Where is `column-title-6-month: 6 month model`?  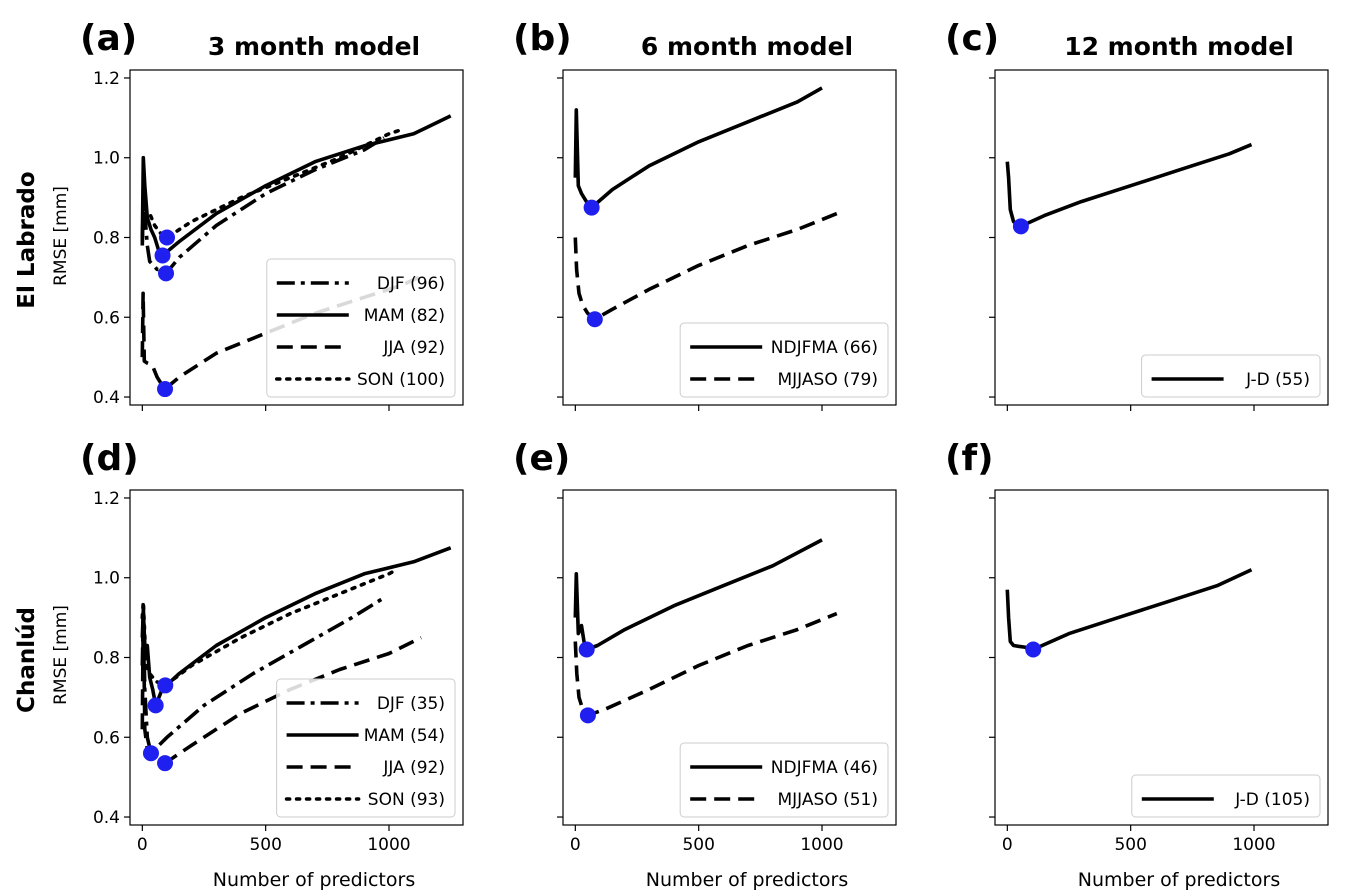
column-title-6-month: 6 month model is located at coordinates (747, 46).